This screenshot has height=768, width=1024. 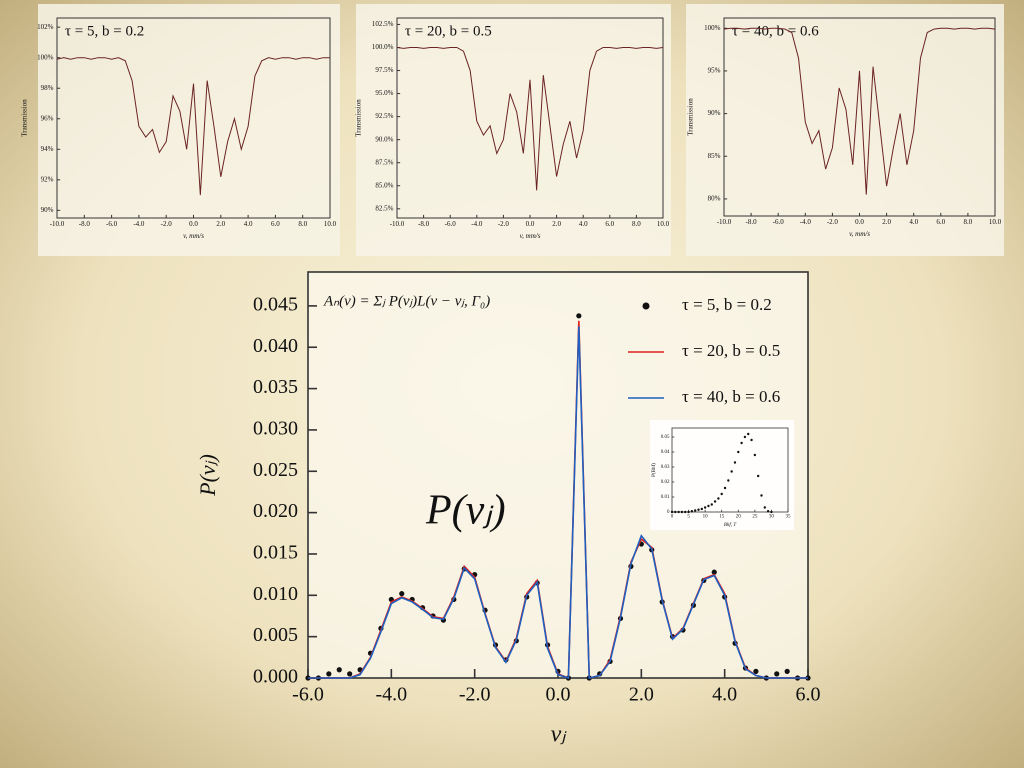 I want to click on x-tick-label: 10.0, so click(x=995, y=222).